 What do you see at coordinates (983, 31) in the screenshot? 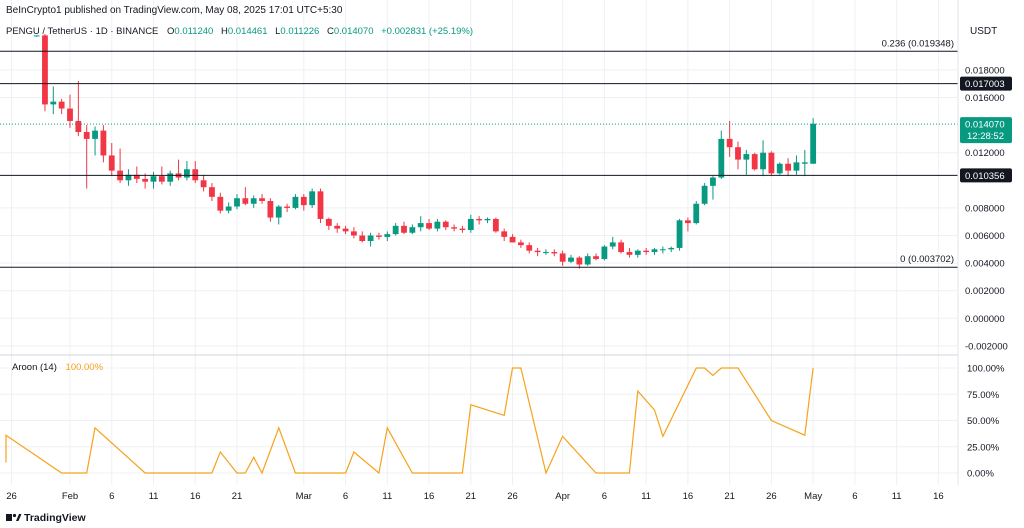
I see `currency-label: USDT` at bounding box center [983, 31].